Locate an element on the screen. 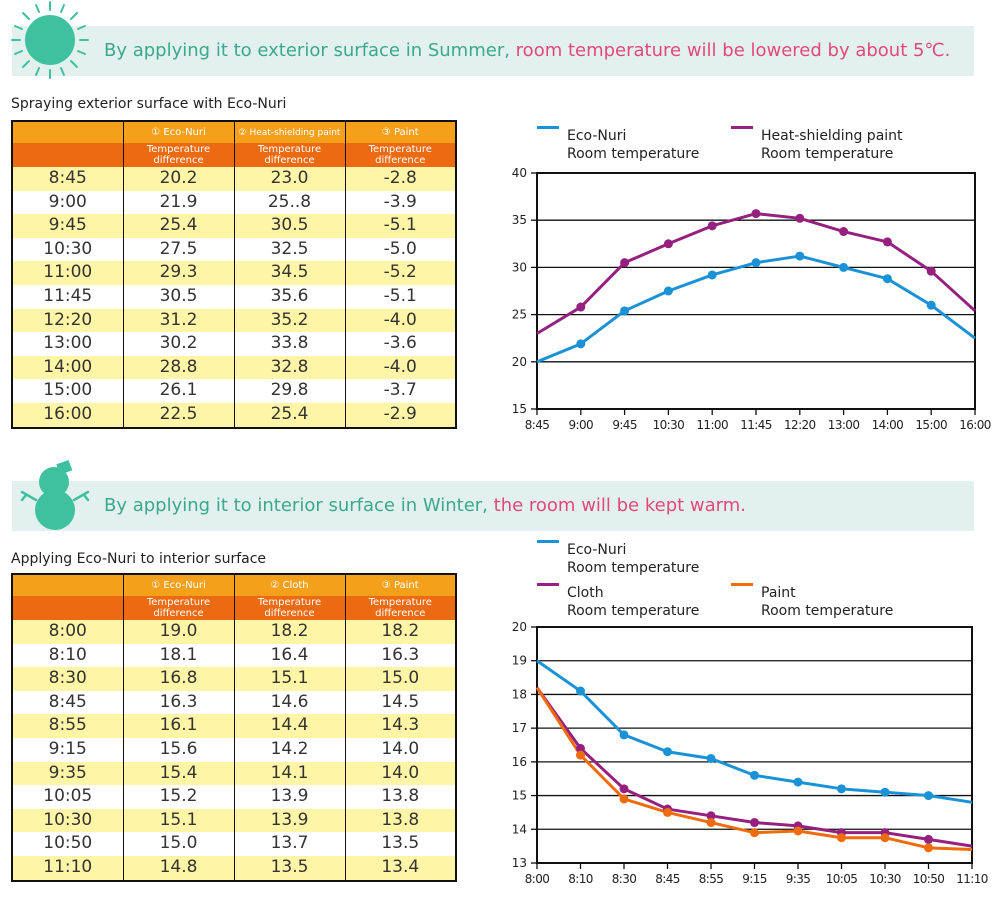 Image resolution: width=997 pixels, height=899 pixels. value-cell: 18.1 is located at coordinates (178, 655).